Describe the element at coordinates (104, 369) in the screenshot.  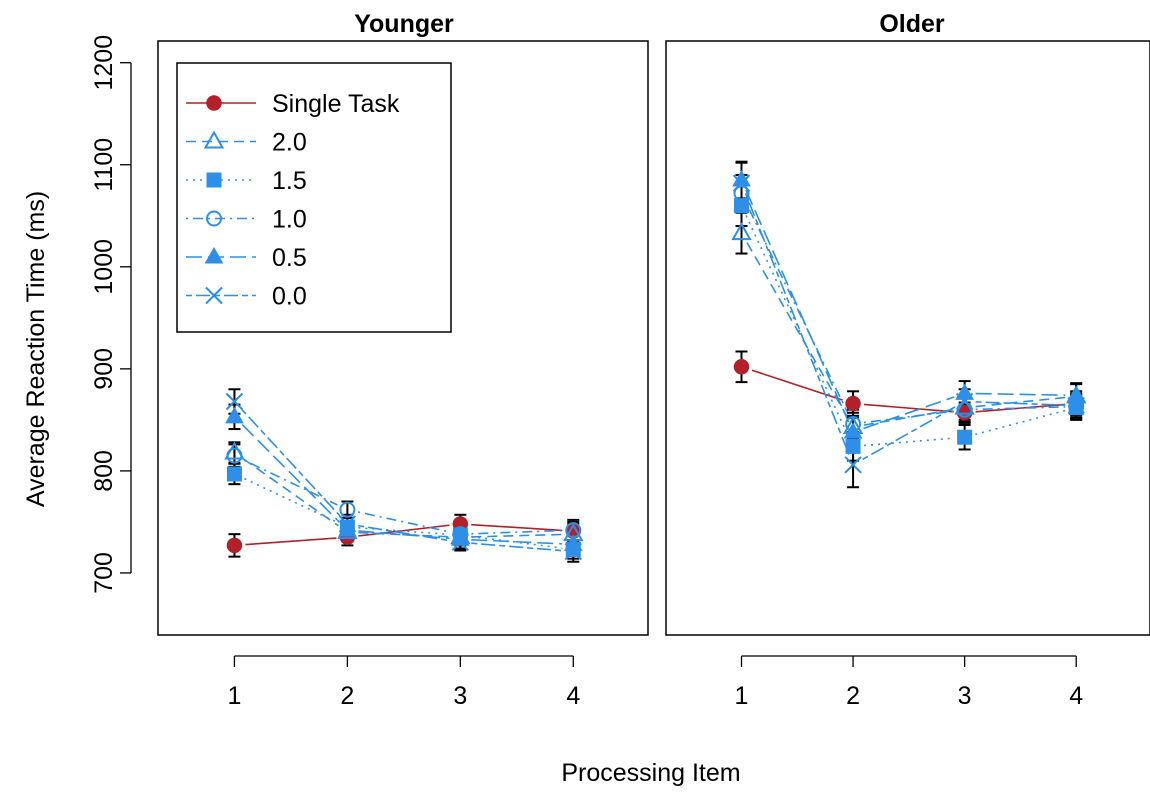
I see `y-tick-label: 900` at that location.